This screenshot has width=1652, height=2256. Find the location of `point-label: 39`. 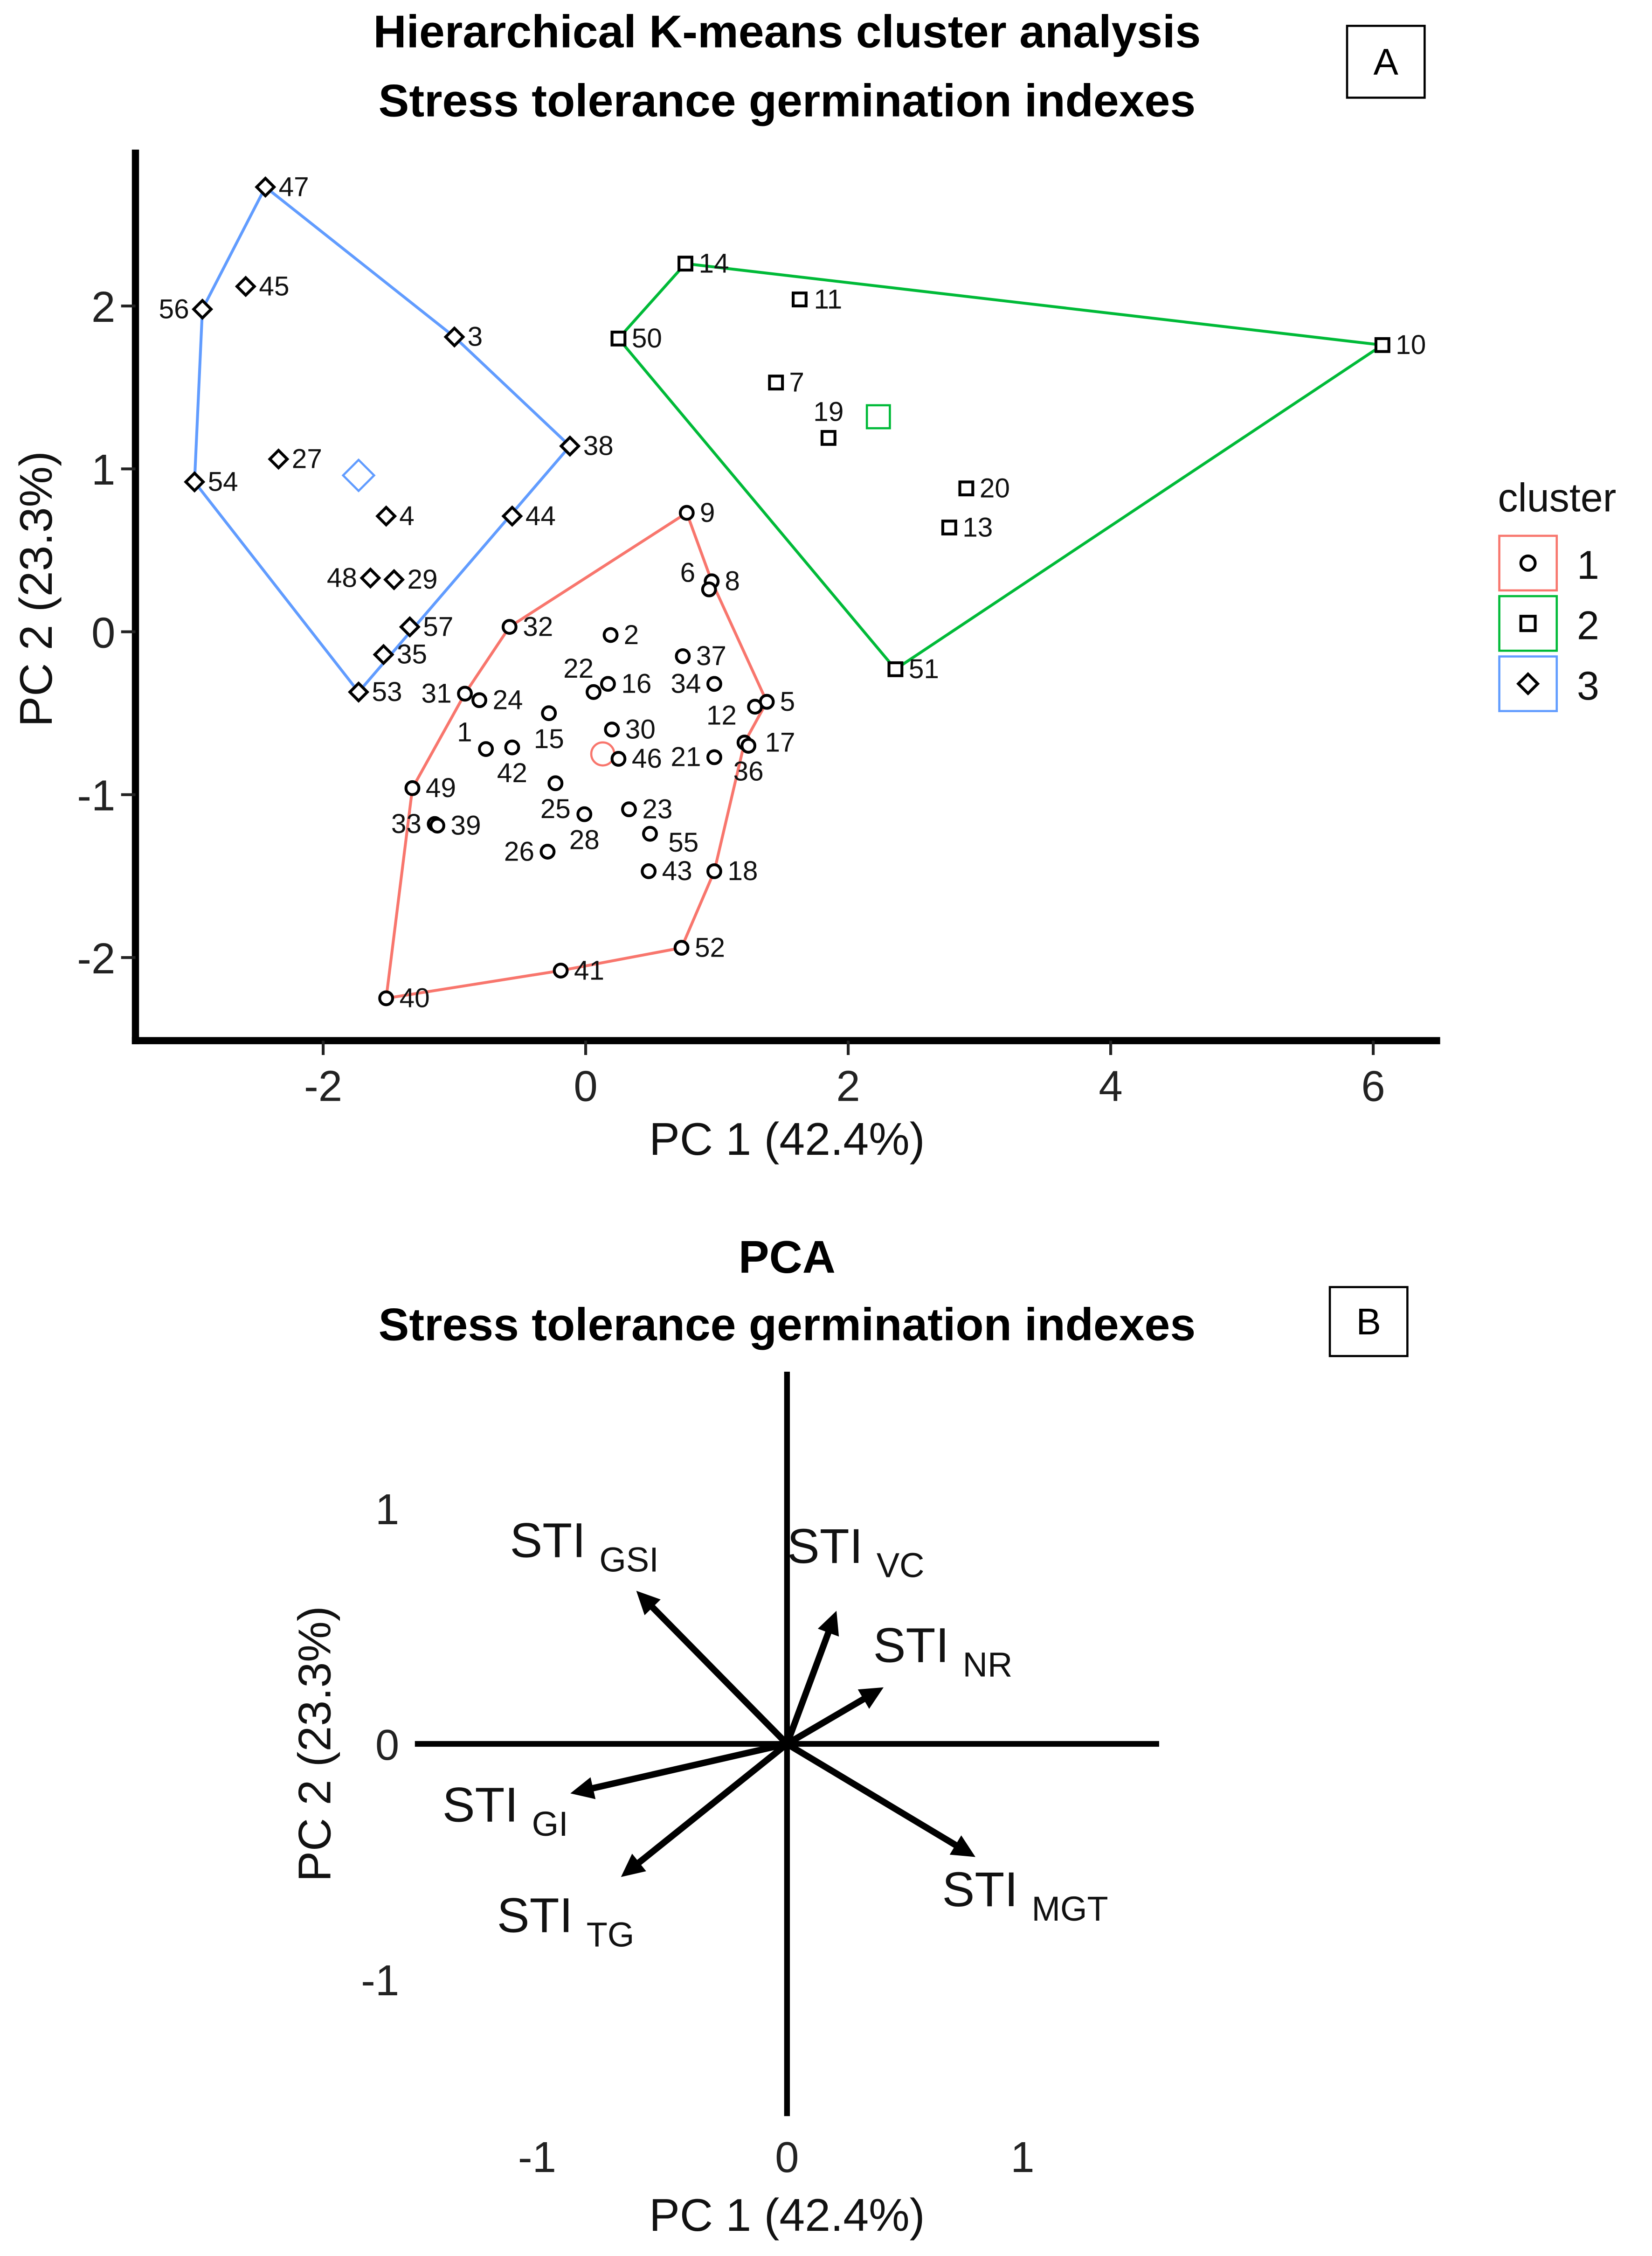

point-label: 39 is located at coordinates (465, 825).